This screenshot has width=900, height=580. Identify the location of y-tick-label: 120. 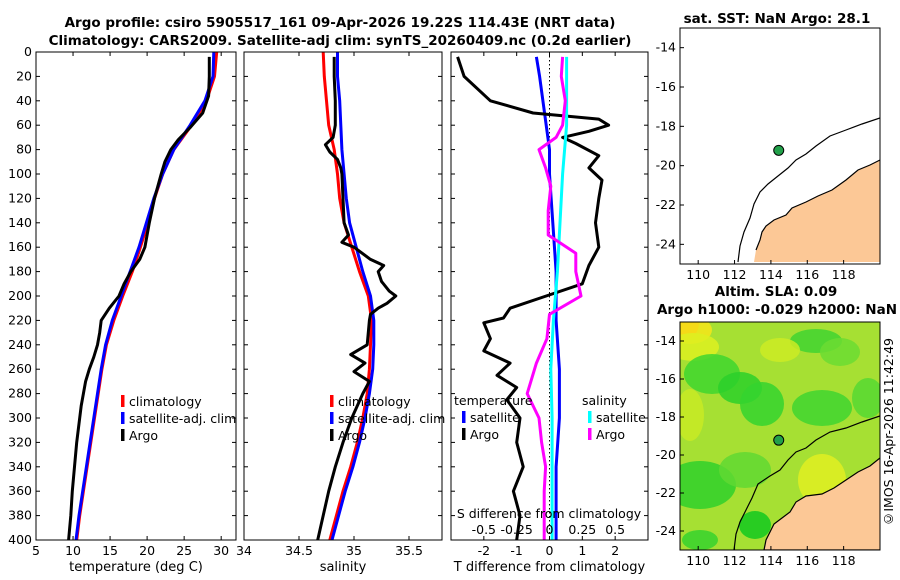
(20, 197).